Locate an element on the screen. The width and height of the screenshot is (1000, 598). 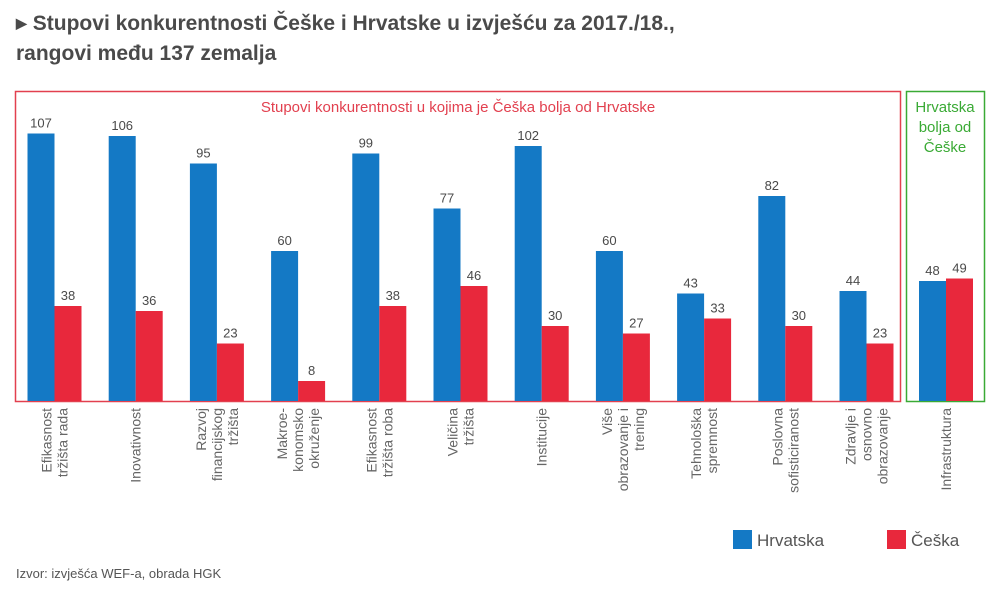
category-label: Veličinatržišta is located at coordinates (461, 432).